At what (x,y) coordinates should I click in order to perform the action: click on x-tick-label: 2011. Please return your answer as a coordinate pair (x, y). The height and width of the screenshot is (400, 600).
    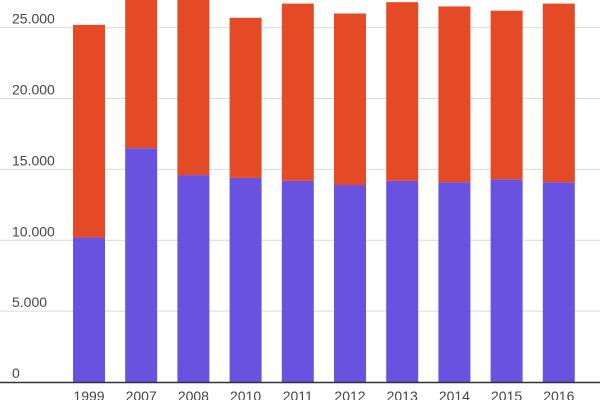
    Looking at the image, I should click on (298, 394).